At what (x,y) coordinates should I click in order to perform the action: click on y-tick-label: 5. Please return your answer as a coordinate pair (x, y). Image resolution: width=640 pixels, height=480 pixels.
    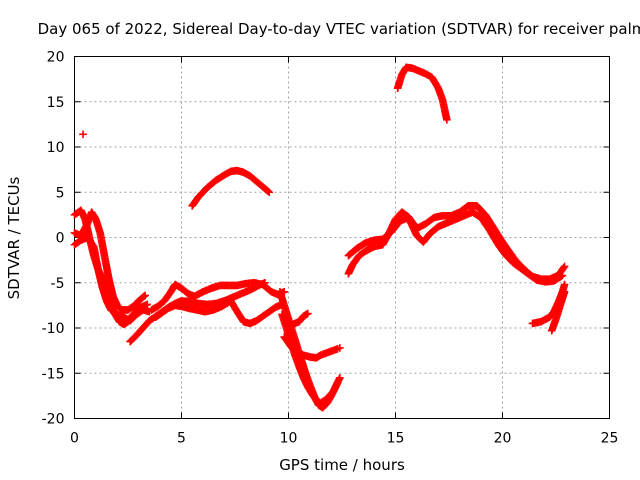
    Looking at the image, I should click on (60, 193).